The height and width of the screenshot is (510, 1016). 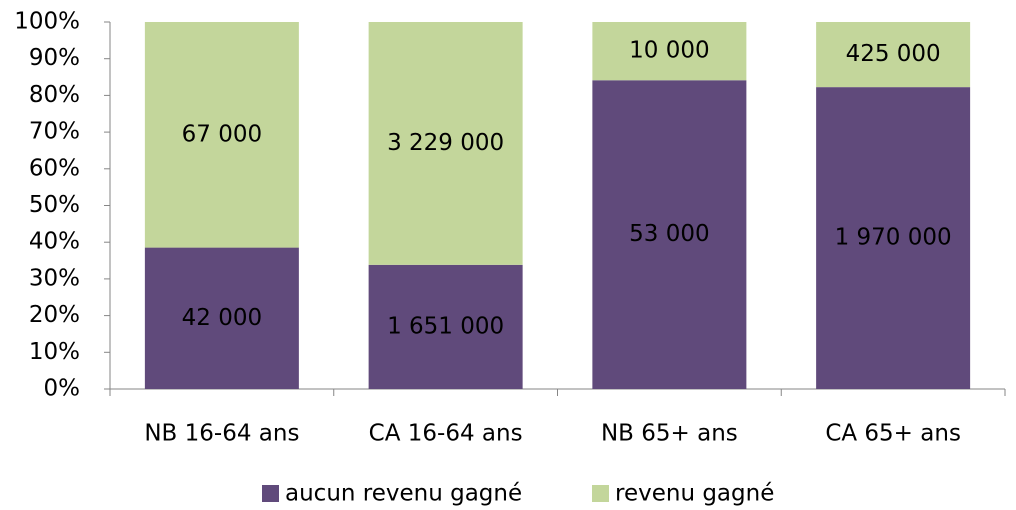 I want to click on data-label: 3 229 000, so click(x=445, y=143).